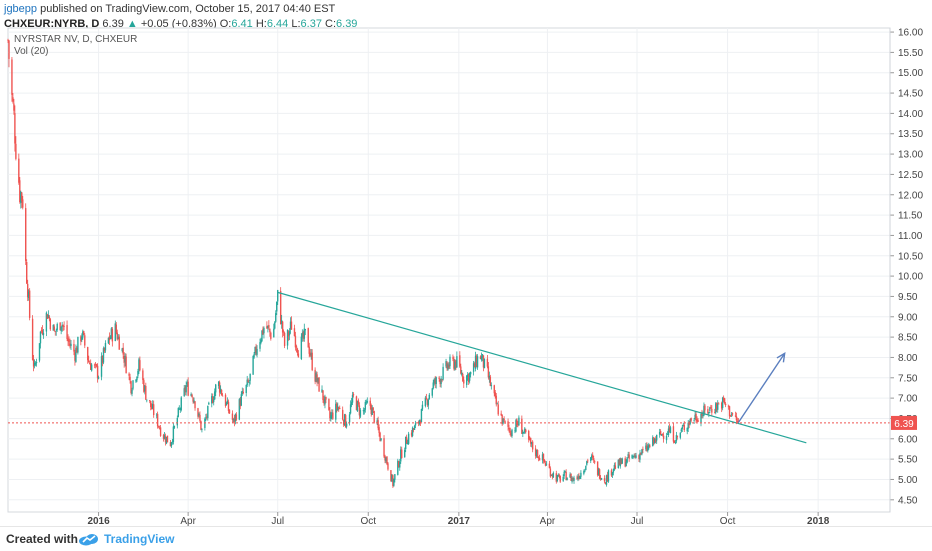 The image size is (932, 551). I want to click on time-axis: 2016 Apr Jul Oct 2017 Apr Jul Oct 2018, so click(458, 519).